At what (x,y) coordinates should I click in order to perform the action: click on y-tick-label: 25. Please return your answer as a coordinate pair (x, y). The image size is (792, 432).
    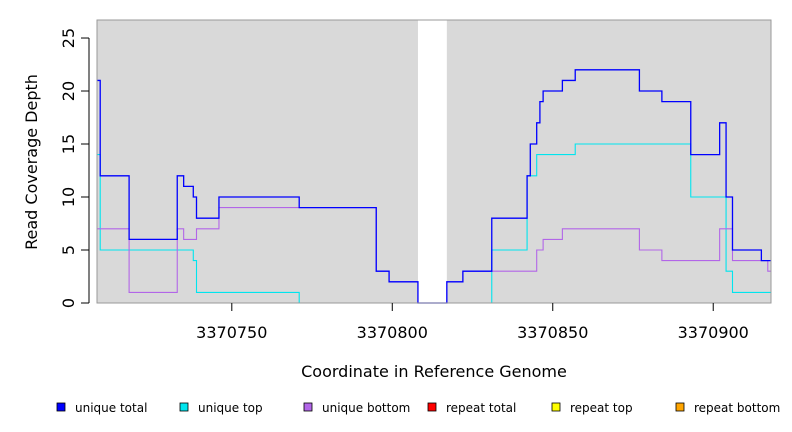
    Looking at the image, I should click on (68, 38).